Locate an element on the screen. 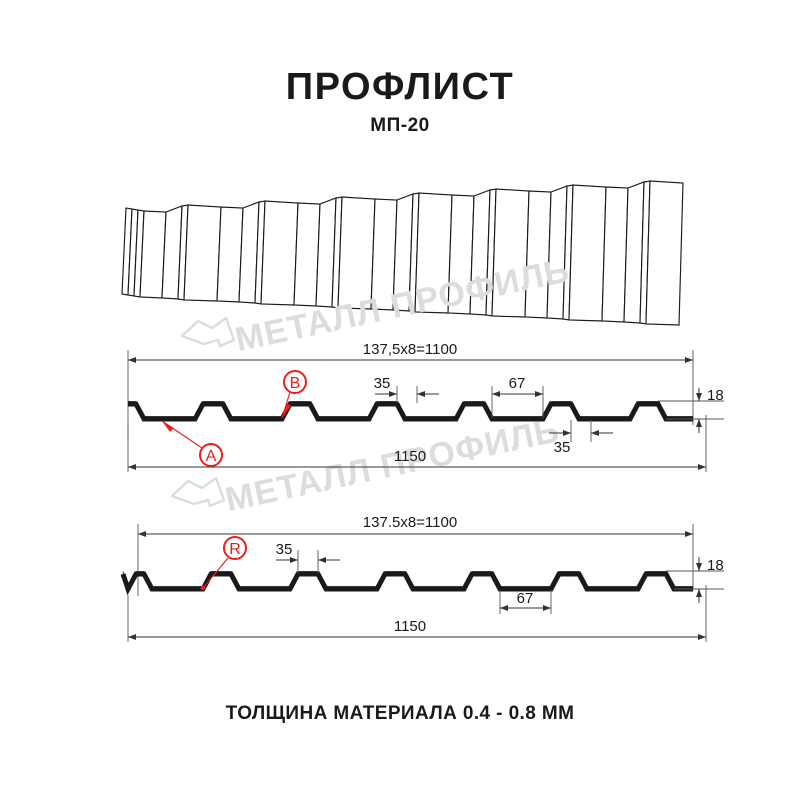 The image size is (800, 800). dim-35-bottom-group: 35 is located at coordinates (581, 438).